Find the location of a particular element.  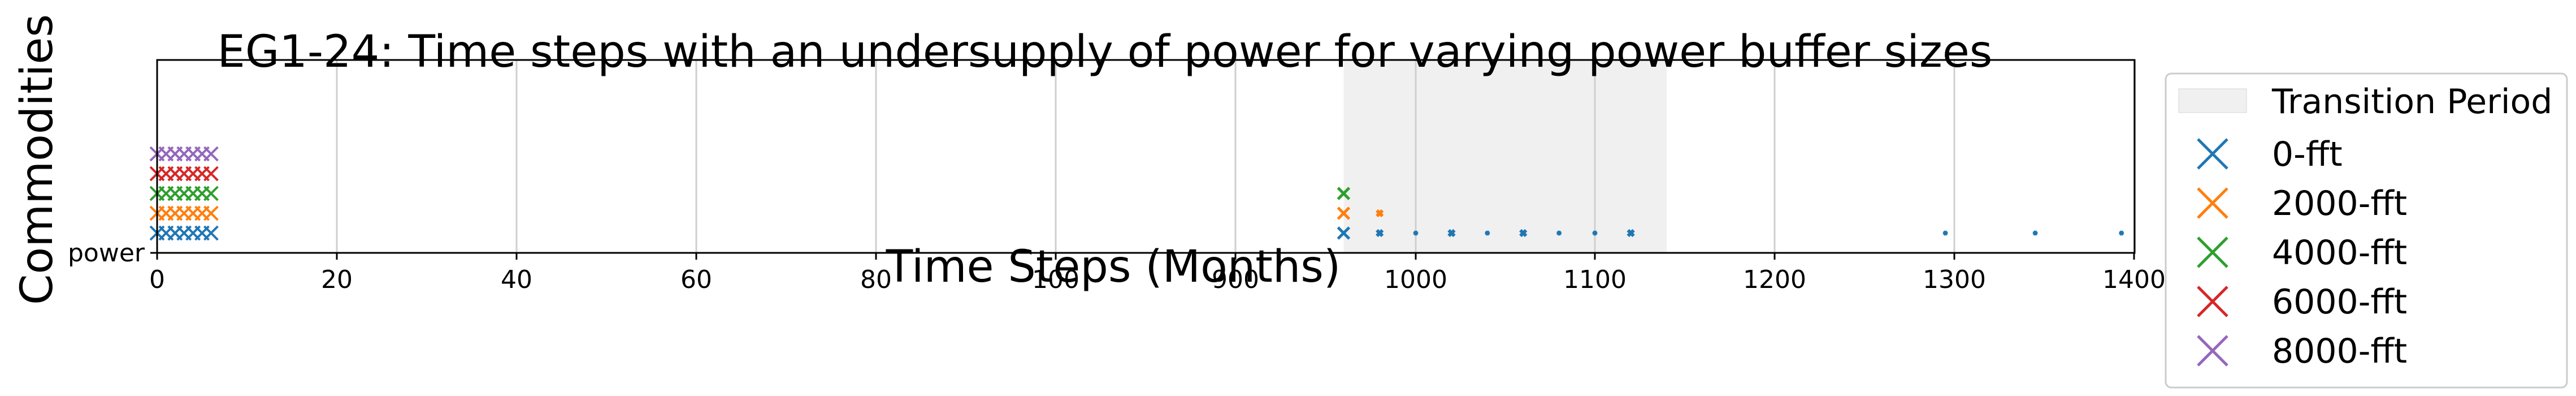

x-tick-label: 80 is located at coordinates (876, 279).